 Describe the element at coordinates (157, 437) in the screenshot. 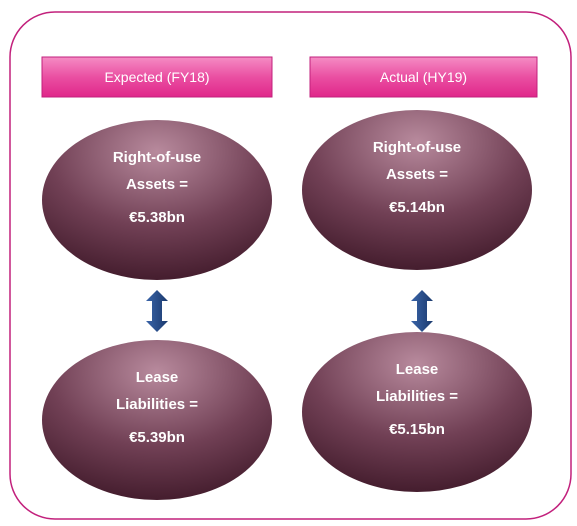

I see `bubble-value: €5.39bn` at that location.